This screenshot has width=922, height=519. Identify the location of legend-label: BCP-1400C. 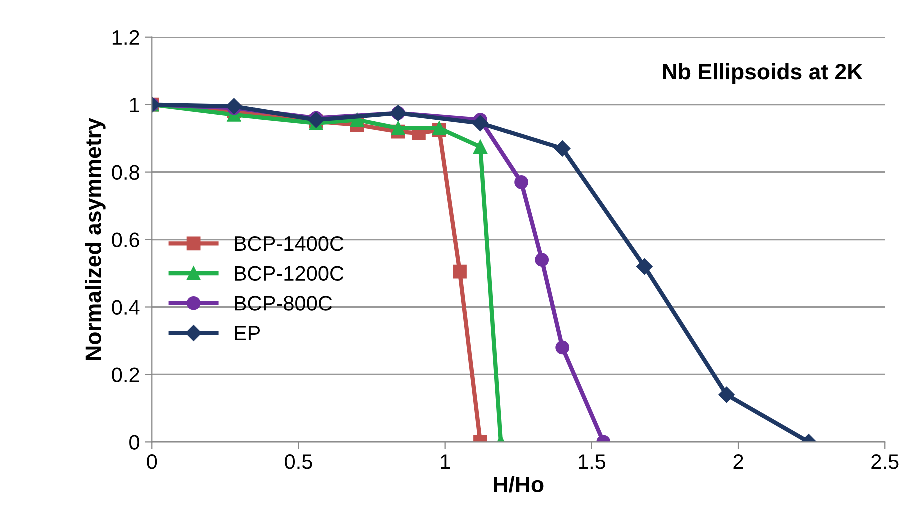
(289, 244).